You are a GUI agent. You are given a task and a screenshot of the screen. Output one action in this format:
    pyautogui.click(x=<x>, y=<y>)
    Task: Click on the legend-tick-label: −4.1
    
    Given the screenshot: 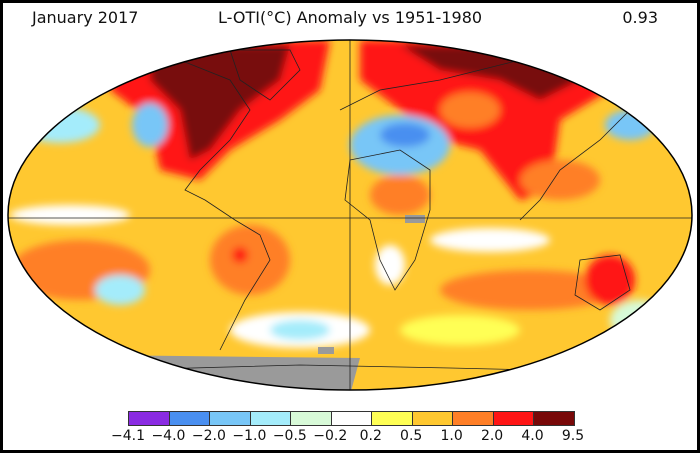 What is the action you would take?
    pyautogui.click(x=128, y=436)
    